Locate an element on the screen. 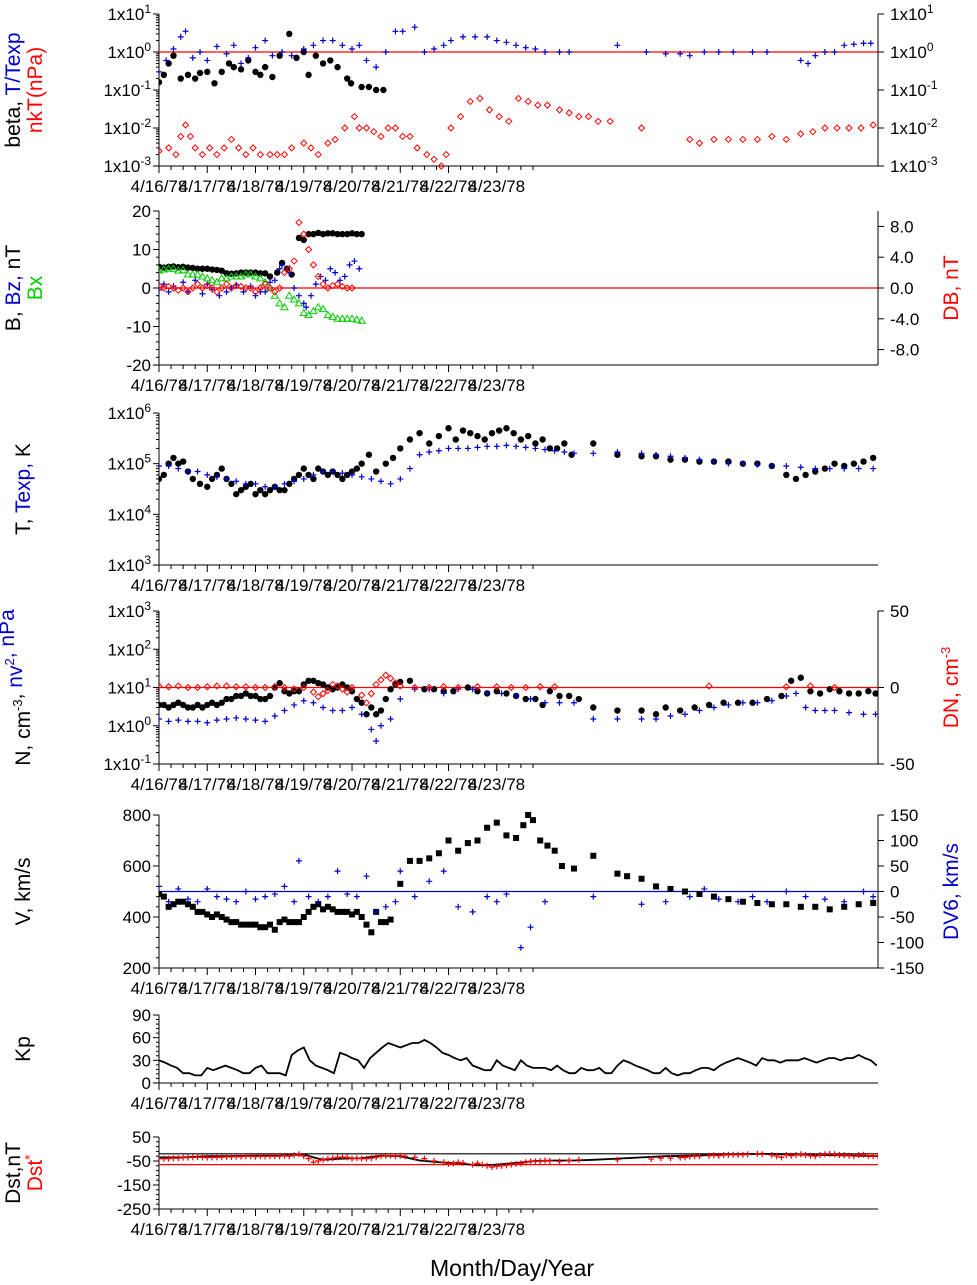  series-line is located at coordinates (518, 1057).